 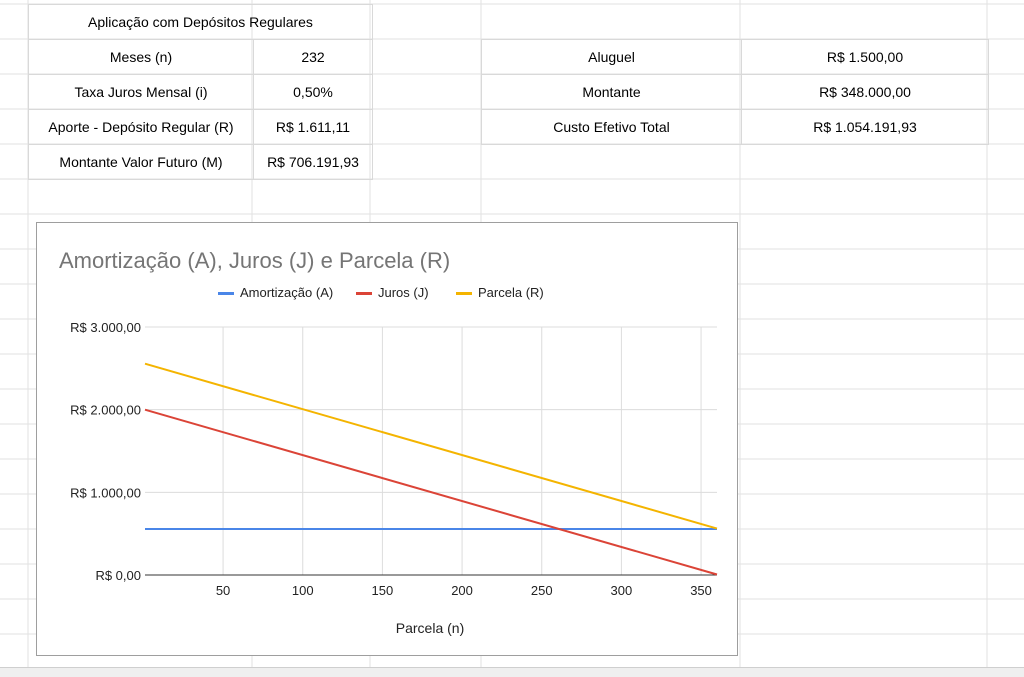 I want to click on legend-label: Juros (J), so click(x=403, y=292).